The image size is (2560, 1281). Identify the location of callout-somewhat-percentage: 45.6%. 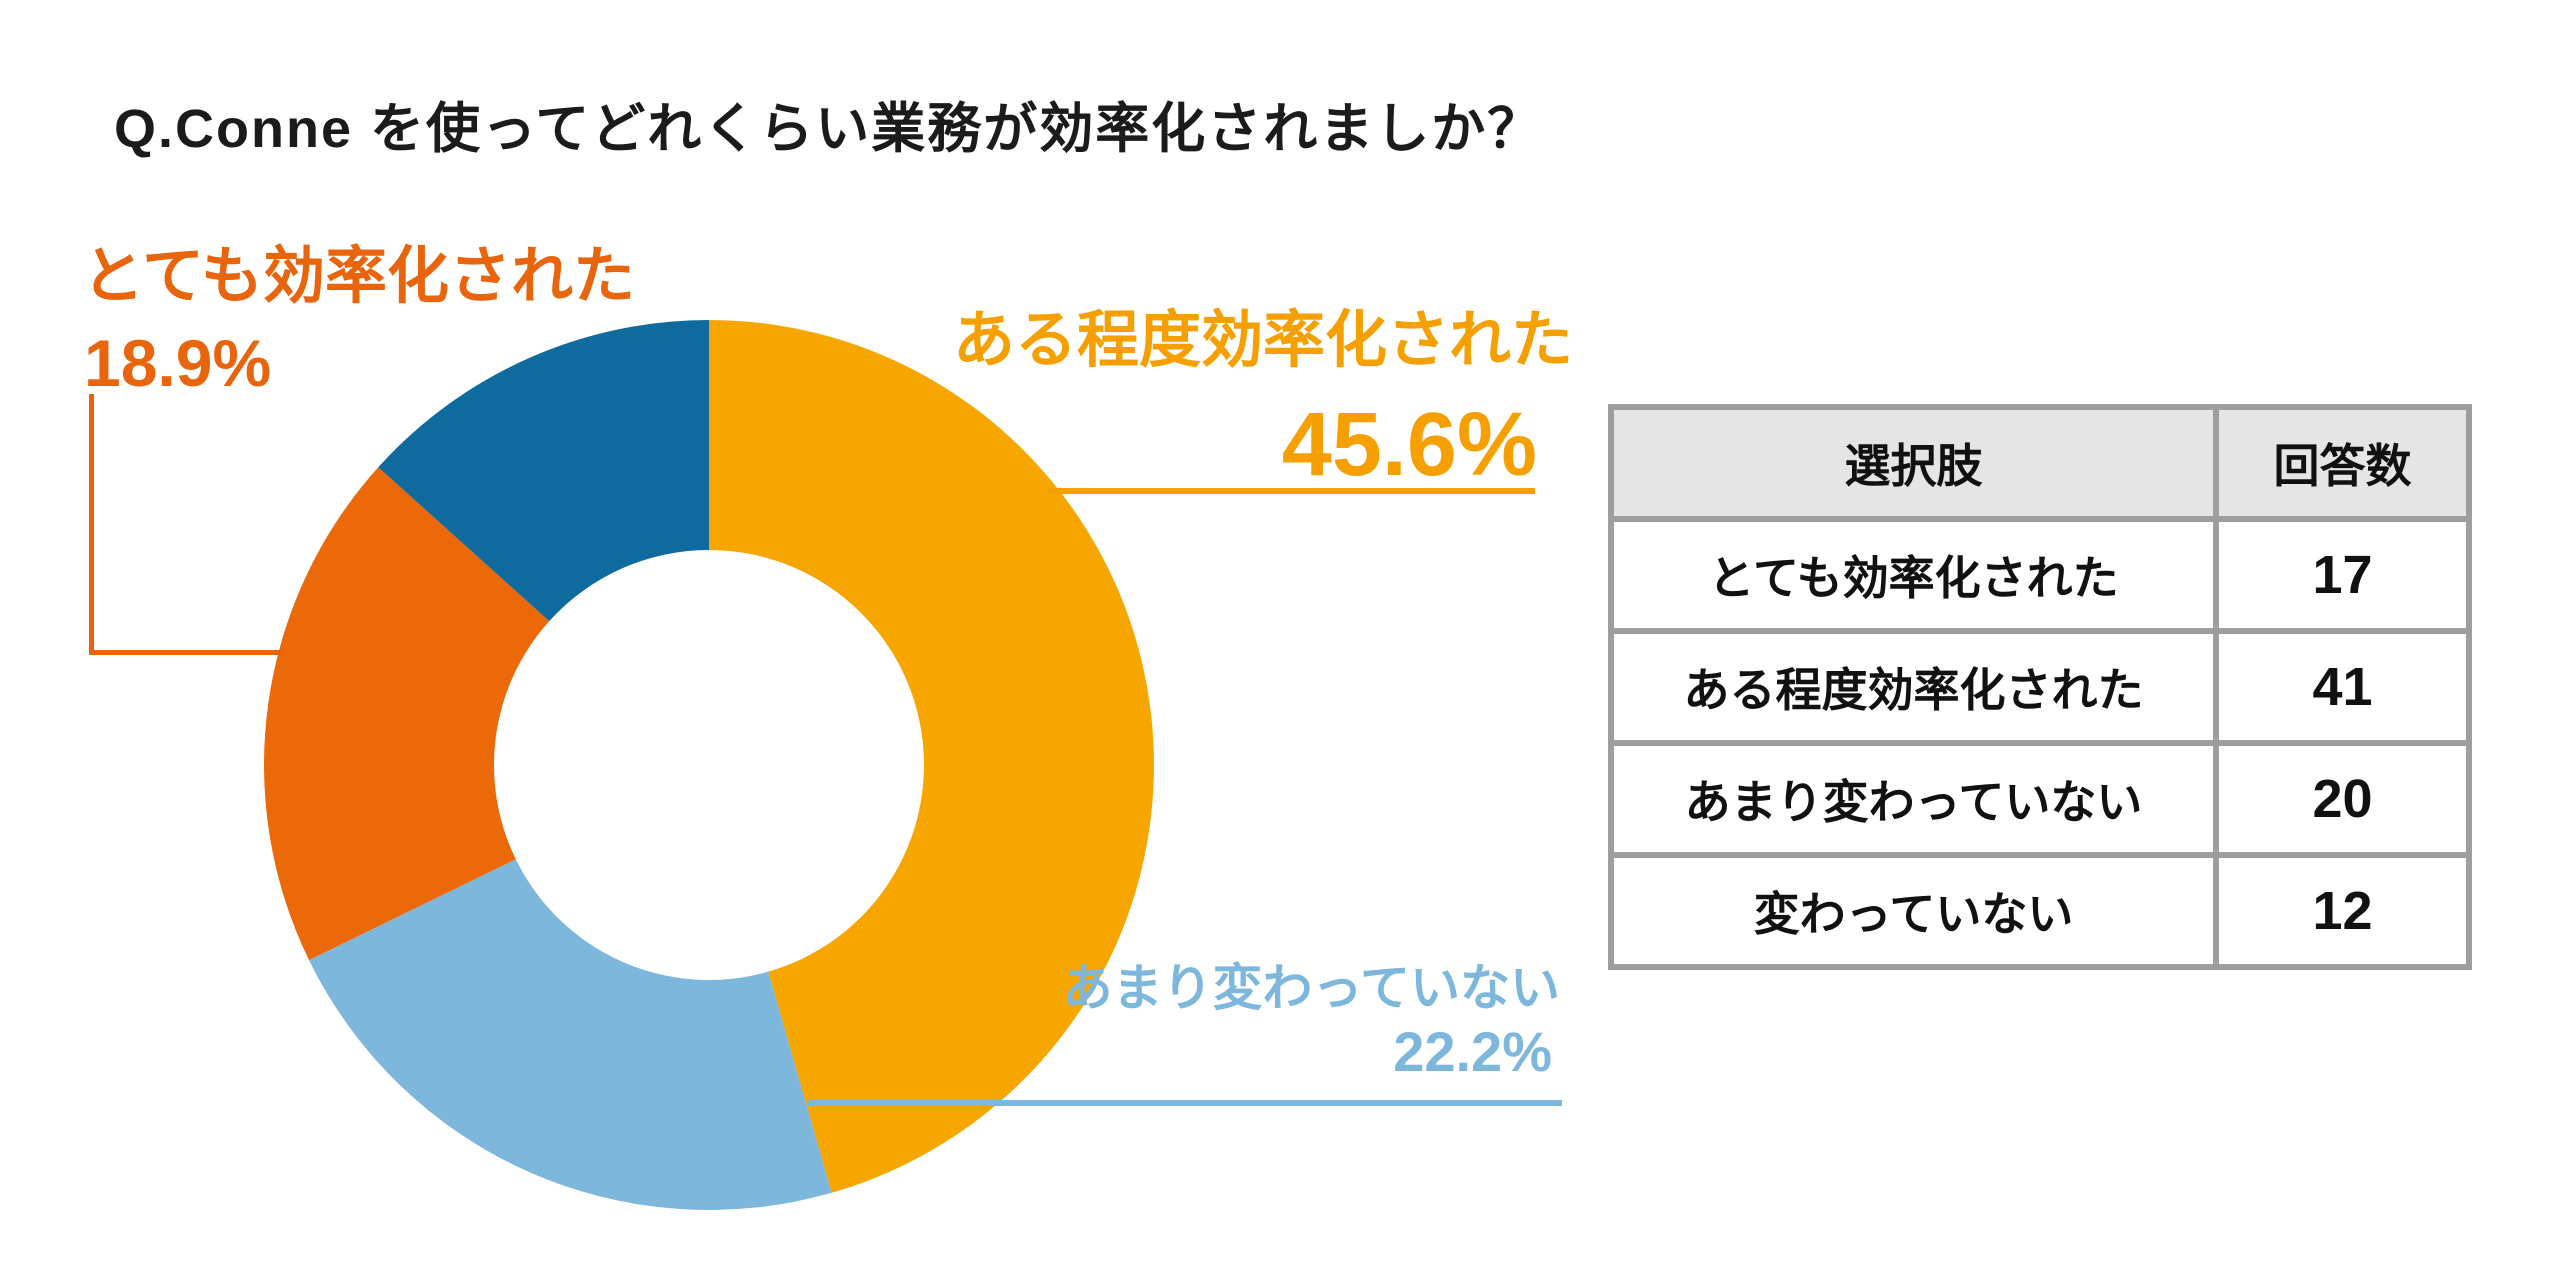
(1409, 445).